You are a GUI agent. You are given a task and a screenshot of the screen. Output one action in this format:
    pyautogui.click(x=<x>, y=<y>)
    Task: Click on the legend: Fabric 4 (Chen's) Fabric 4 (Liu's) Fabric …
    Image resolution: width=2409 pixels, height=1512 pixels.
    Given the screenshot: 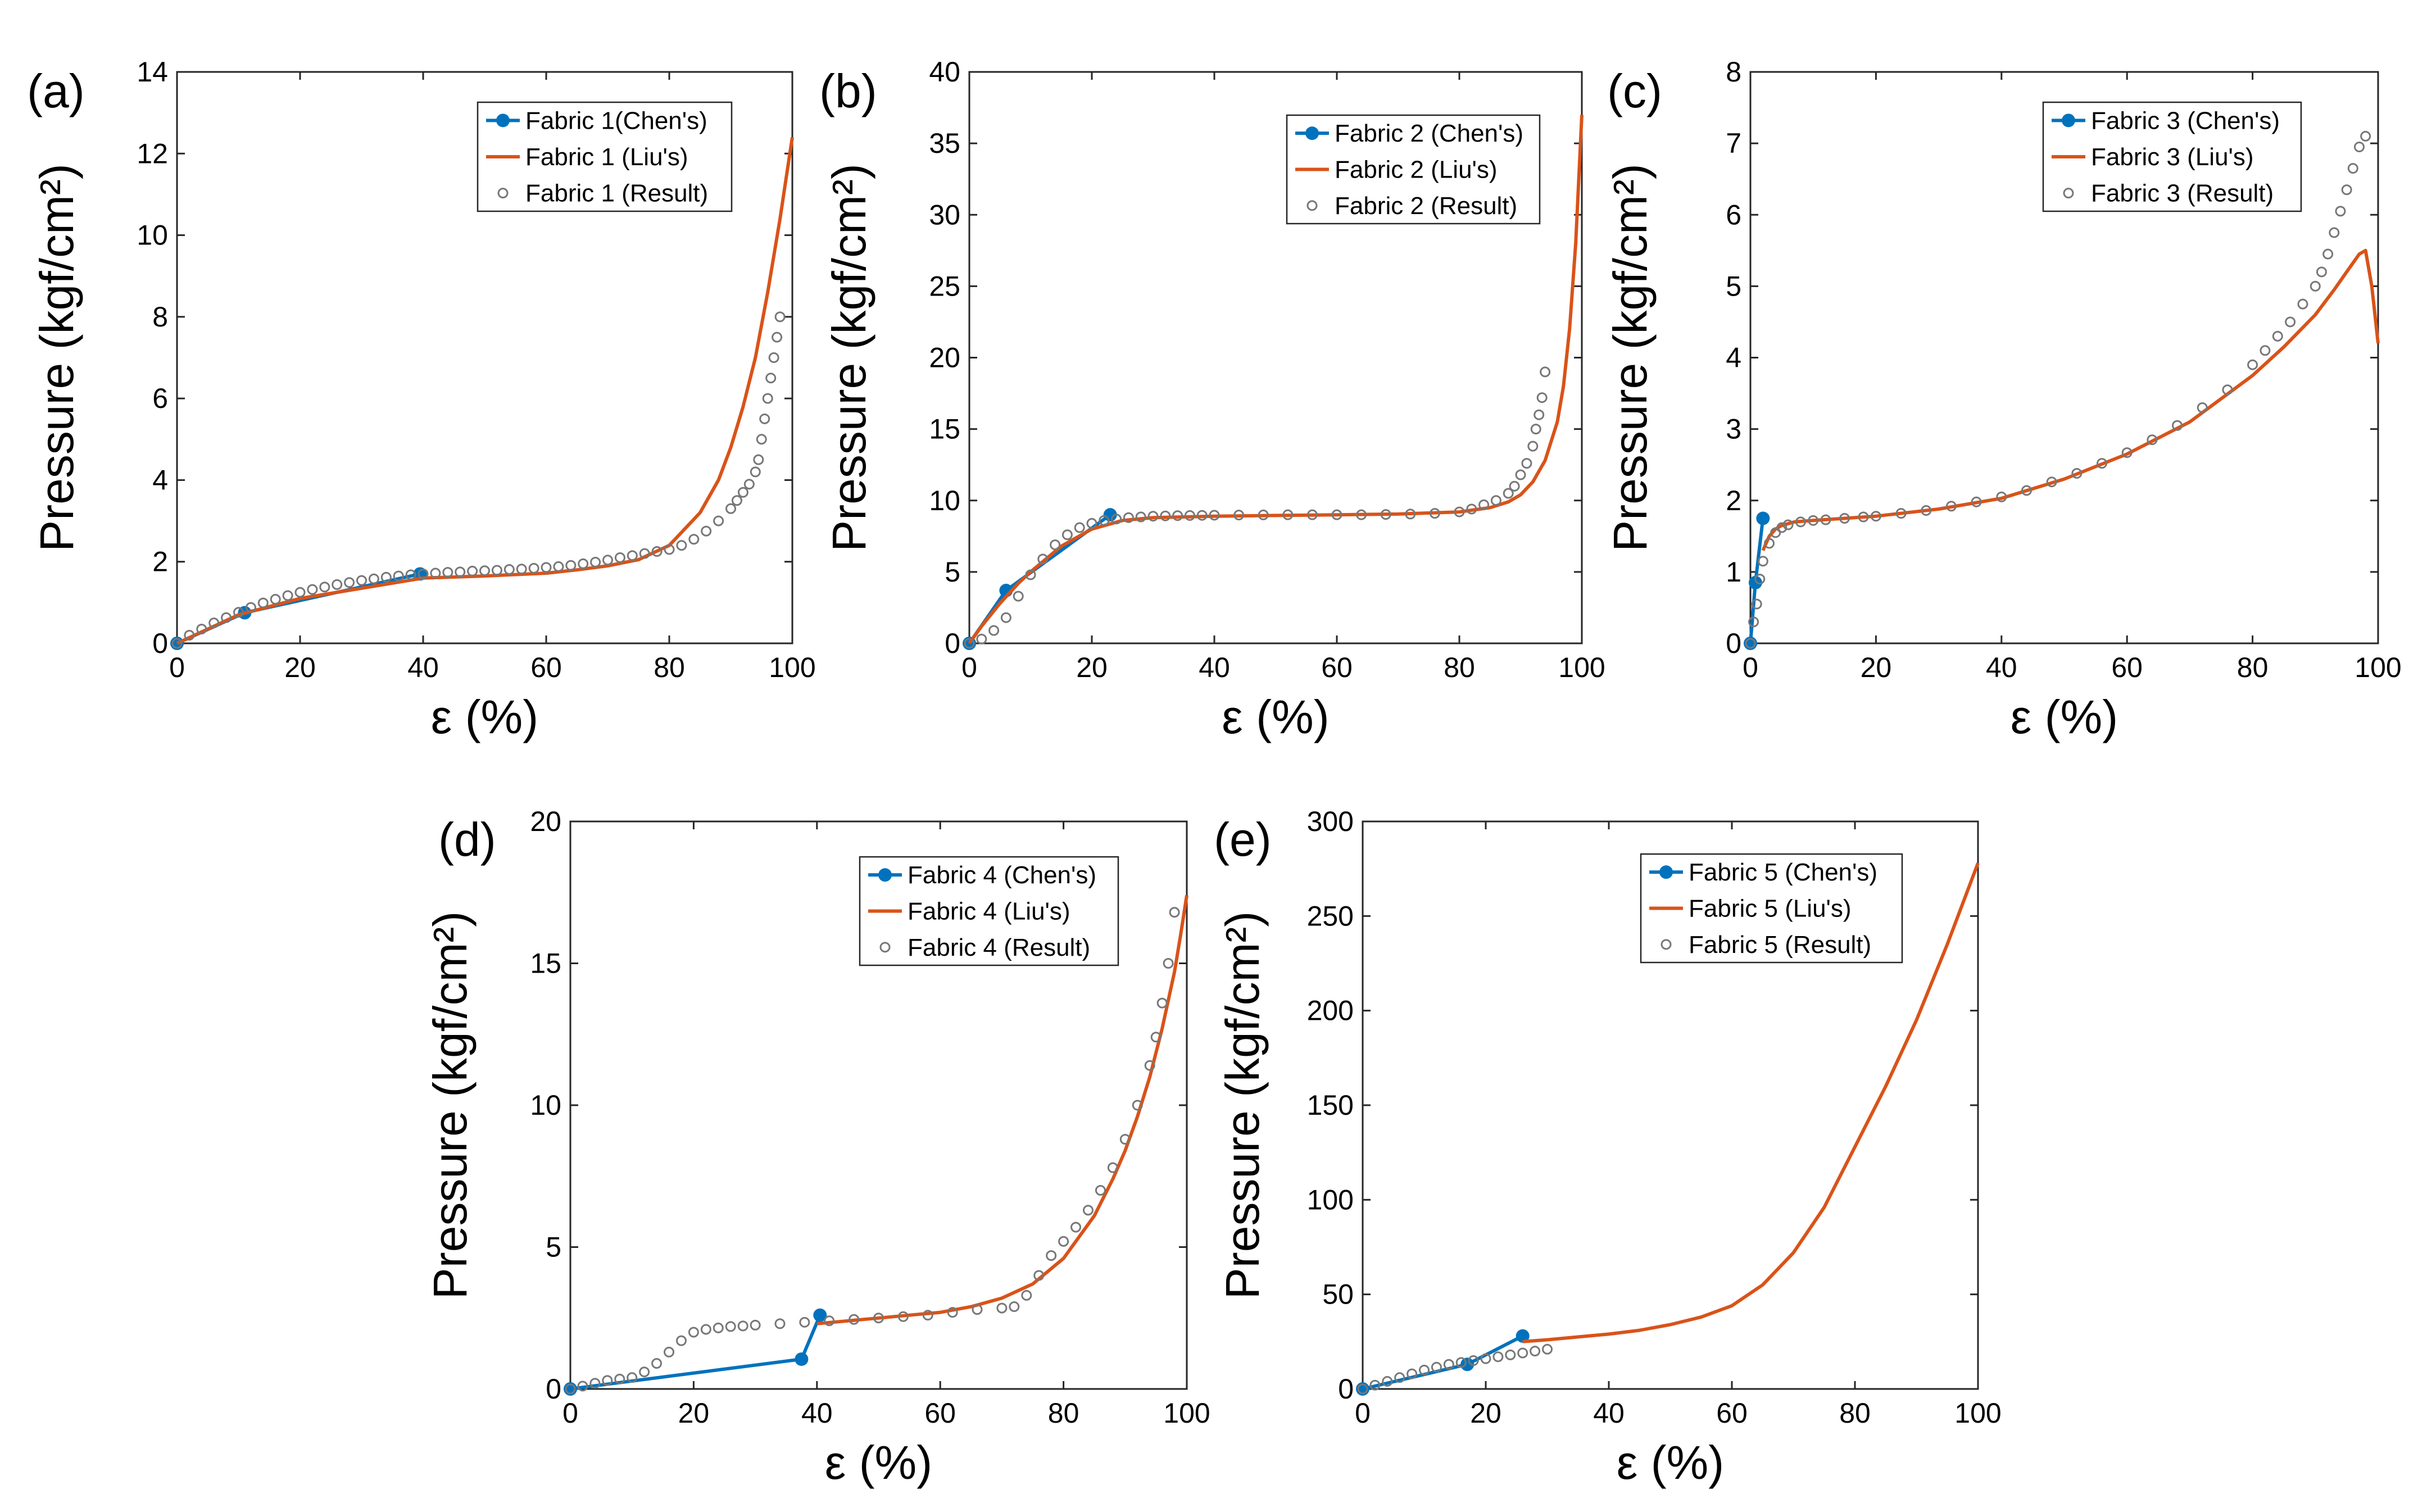 What is the action you would take?
    pyautogui.click(x=989, y=911)
    